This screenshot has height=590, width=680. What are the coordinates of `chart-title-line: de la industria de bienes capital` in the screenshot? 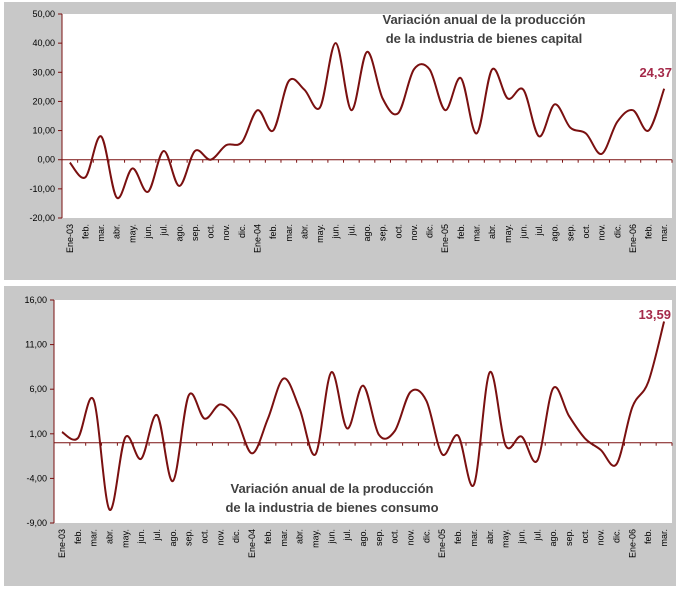 It's located at (484, 38).